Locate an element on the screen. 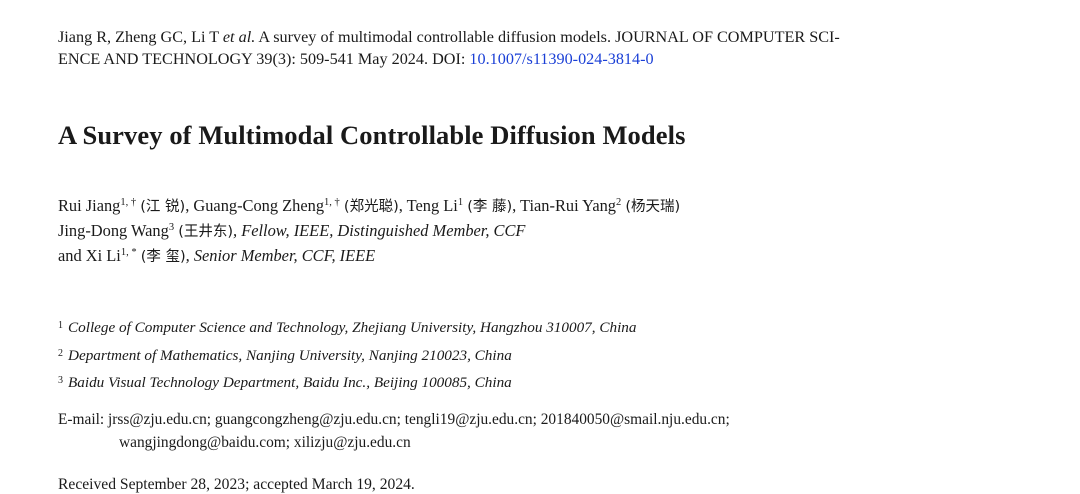  author-cjk-name: (郑光聪) is located at coordinates (371, 207).